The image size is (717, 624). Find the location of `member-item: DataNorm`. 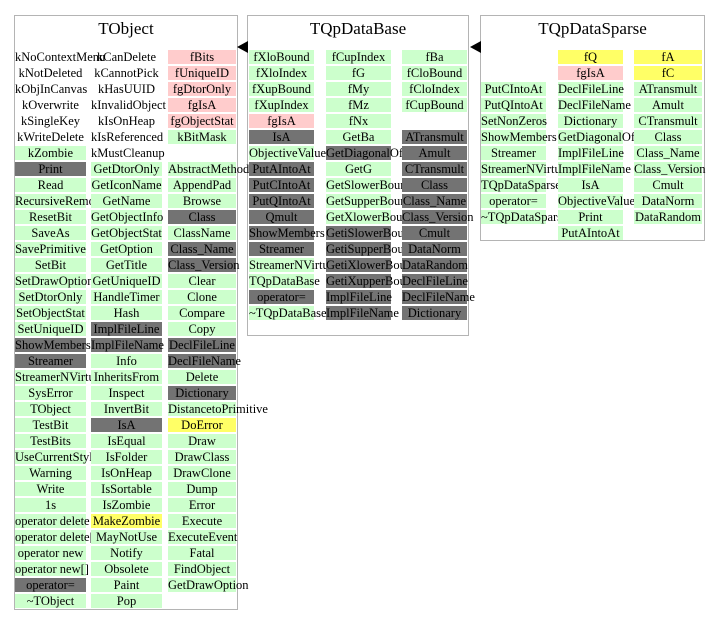

member-item: DataNorm is located at coordinates (434, 249).